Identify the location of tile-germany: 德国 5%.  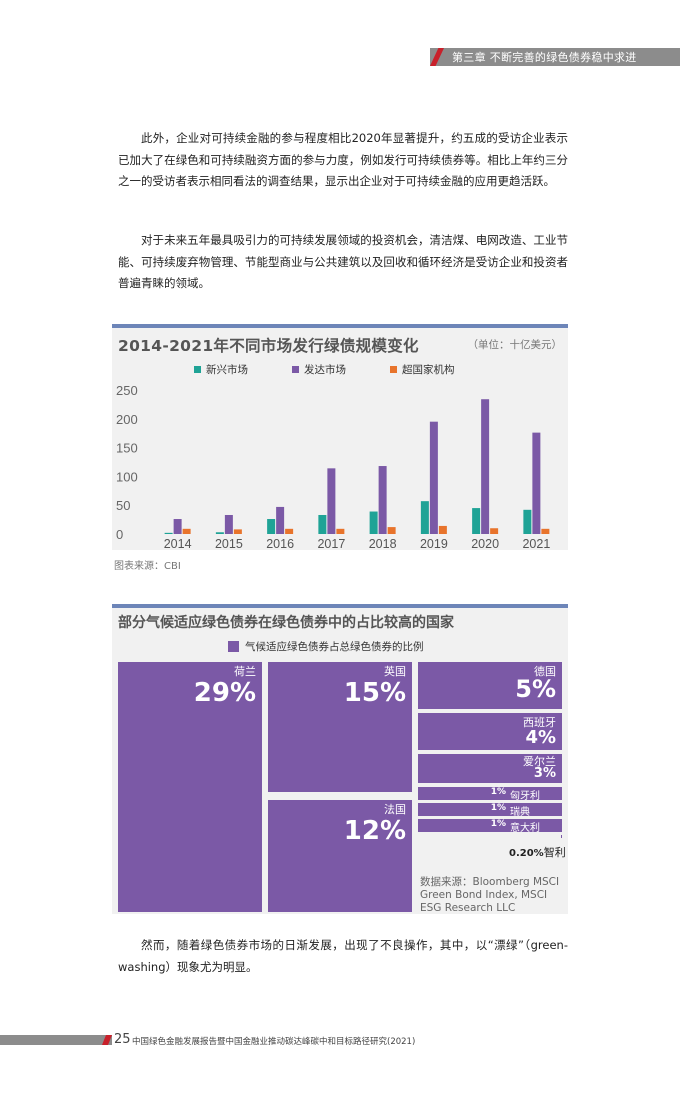
(490, 685).